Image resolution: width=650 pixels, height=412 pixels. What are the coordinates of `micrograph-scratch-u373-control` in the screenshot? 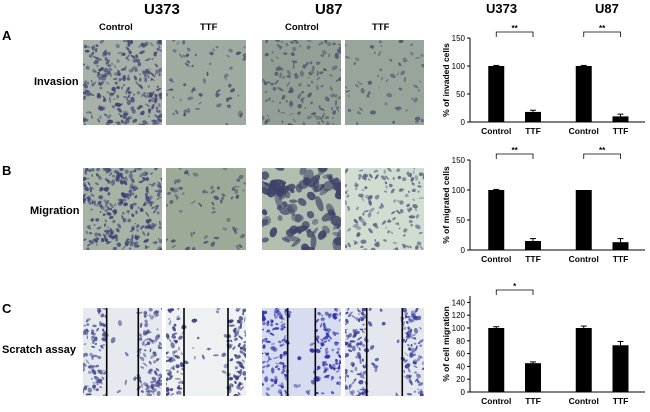 It's located at (122, 352).